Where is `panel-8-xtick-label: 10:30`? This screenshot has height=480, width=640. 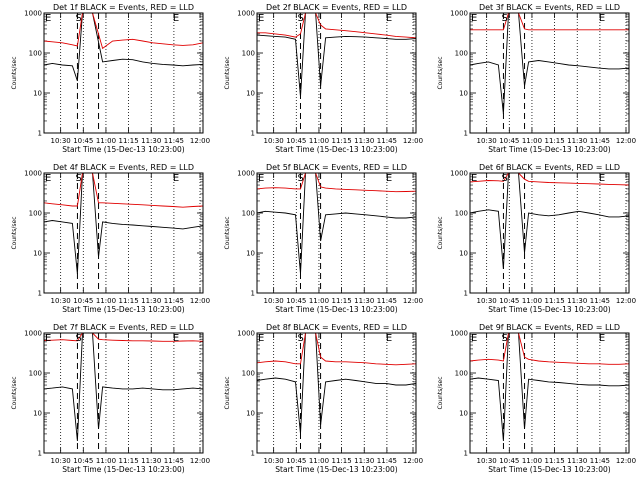 panel-8-xtick-label: 10:30 is located at coordinates (274, 461).